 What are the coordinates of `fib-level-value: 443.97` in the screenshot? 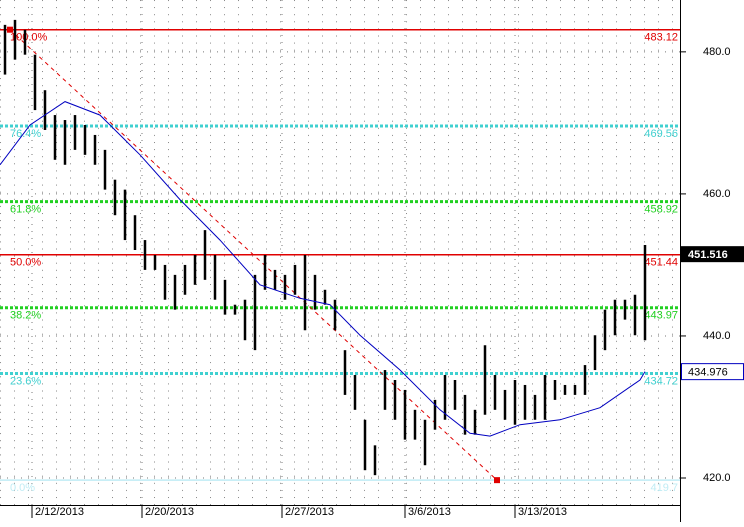 It's located at (661, 316).